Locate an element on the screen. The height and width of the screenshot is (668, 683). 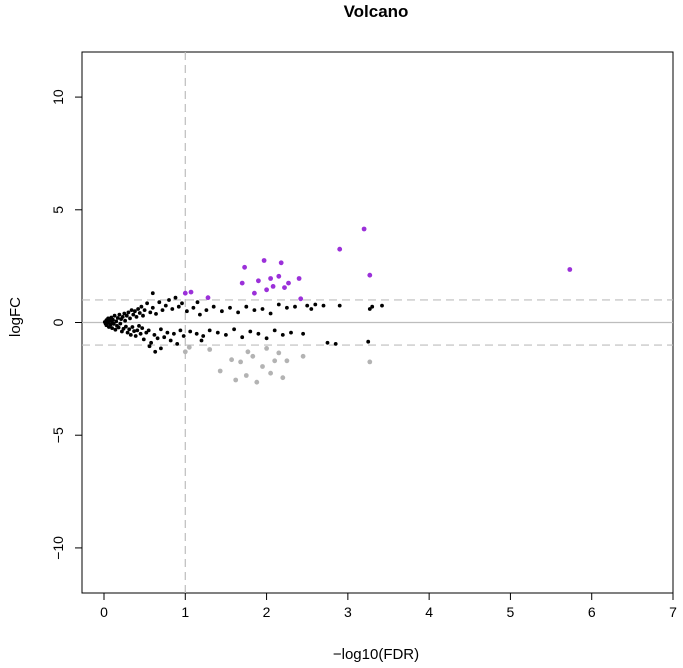
x-tick-label: 4 is located at coordinates (429, 612).